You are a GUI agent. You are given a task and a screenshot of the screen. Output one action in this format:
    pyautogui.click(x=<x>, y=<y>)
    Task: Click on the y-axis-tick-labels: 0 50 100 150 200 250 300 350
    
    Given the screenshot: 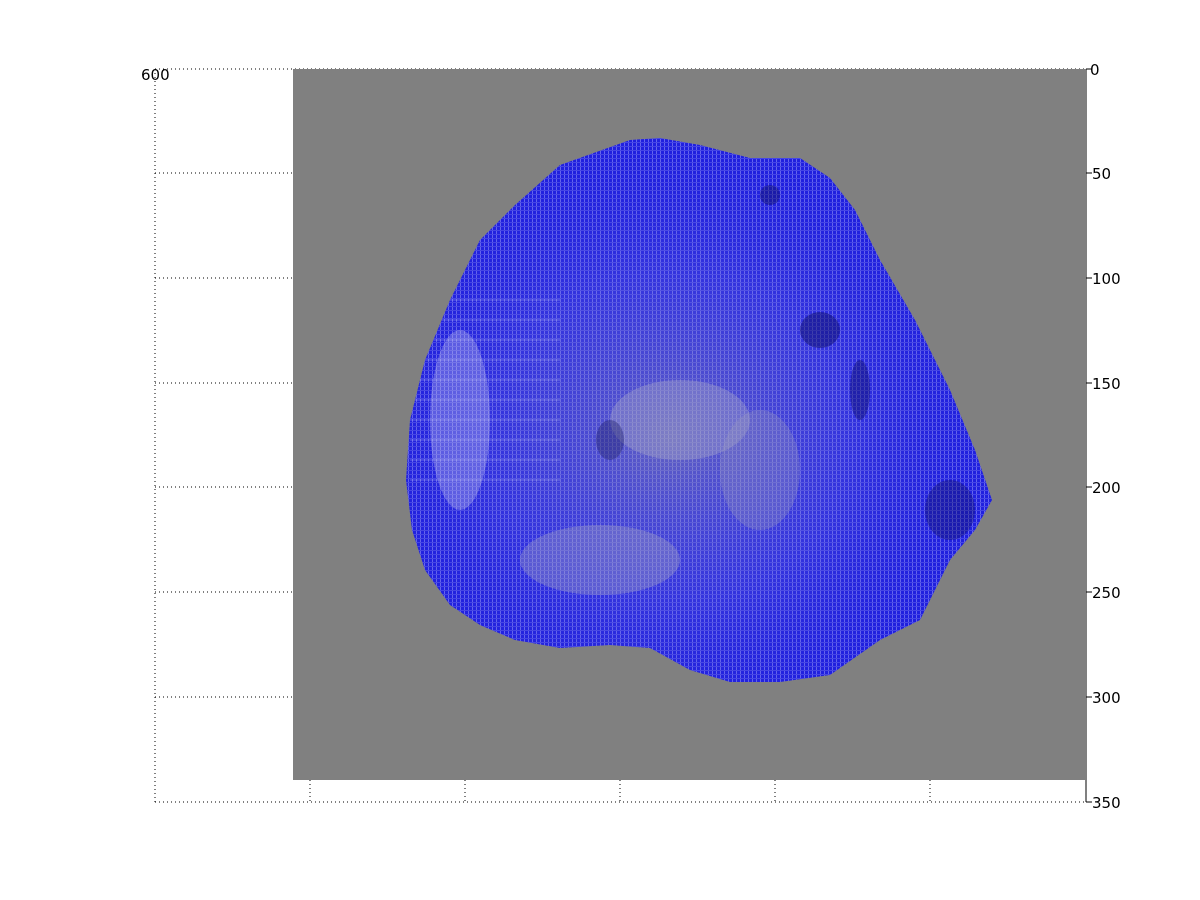 What is the action you would take?
    pyautogui.click(x=1105, y=436)
    